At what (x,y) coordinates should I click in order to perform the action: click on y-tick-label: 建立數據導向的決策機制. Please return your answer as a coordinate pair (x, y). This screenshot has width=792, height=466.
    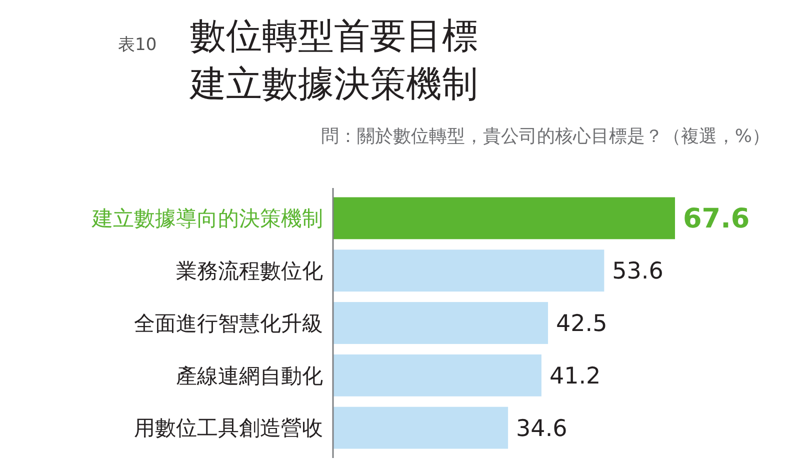
    Looking at the image, I should click on (207, 218).